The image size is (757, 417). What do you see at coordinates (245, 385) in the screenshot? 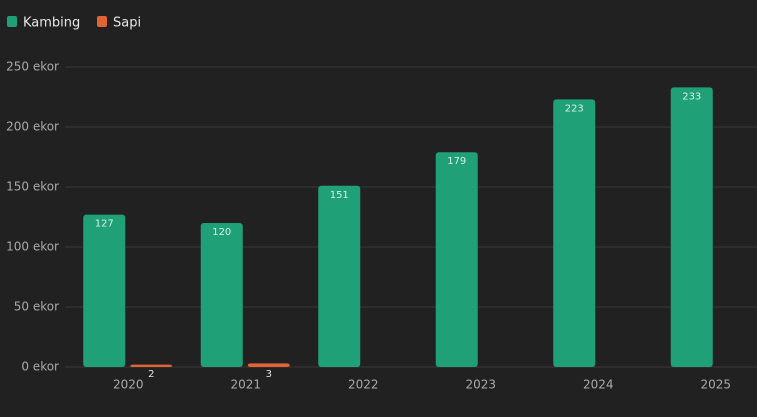
I see `x-tick-label: 2021` at bounding box center [245, 385].